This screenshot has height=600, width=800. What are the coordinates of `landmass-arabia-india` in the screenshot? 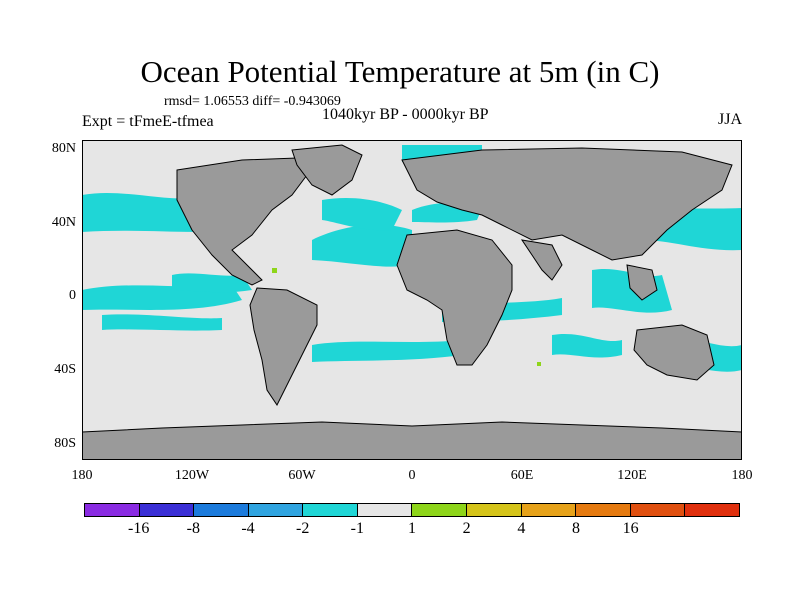 It's located at (541, 260).